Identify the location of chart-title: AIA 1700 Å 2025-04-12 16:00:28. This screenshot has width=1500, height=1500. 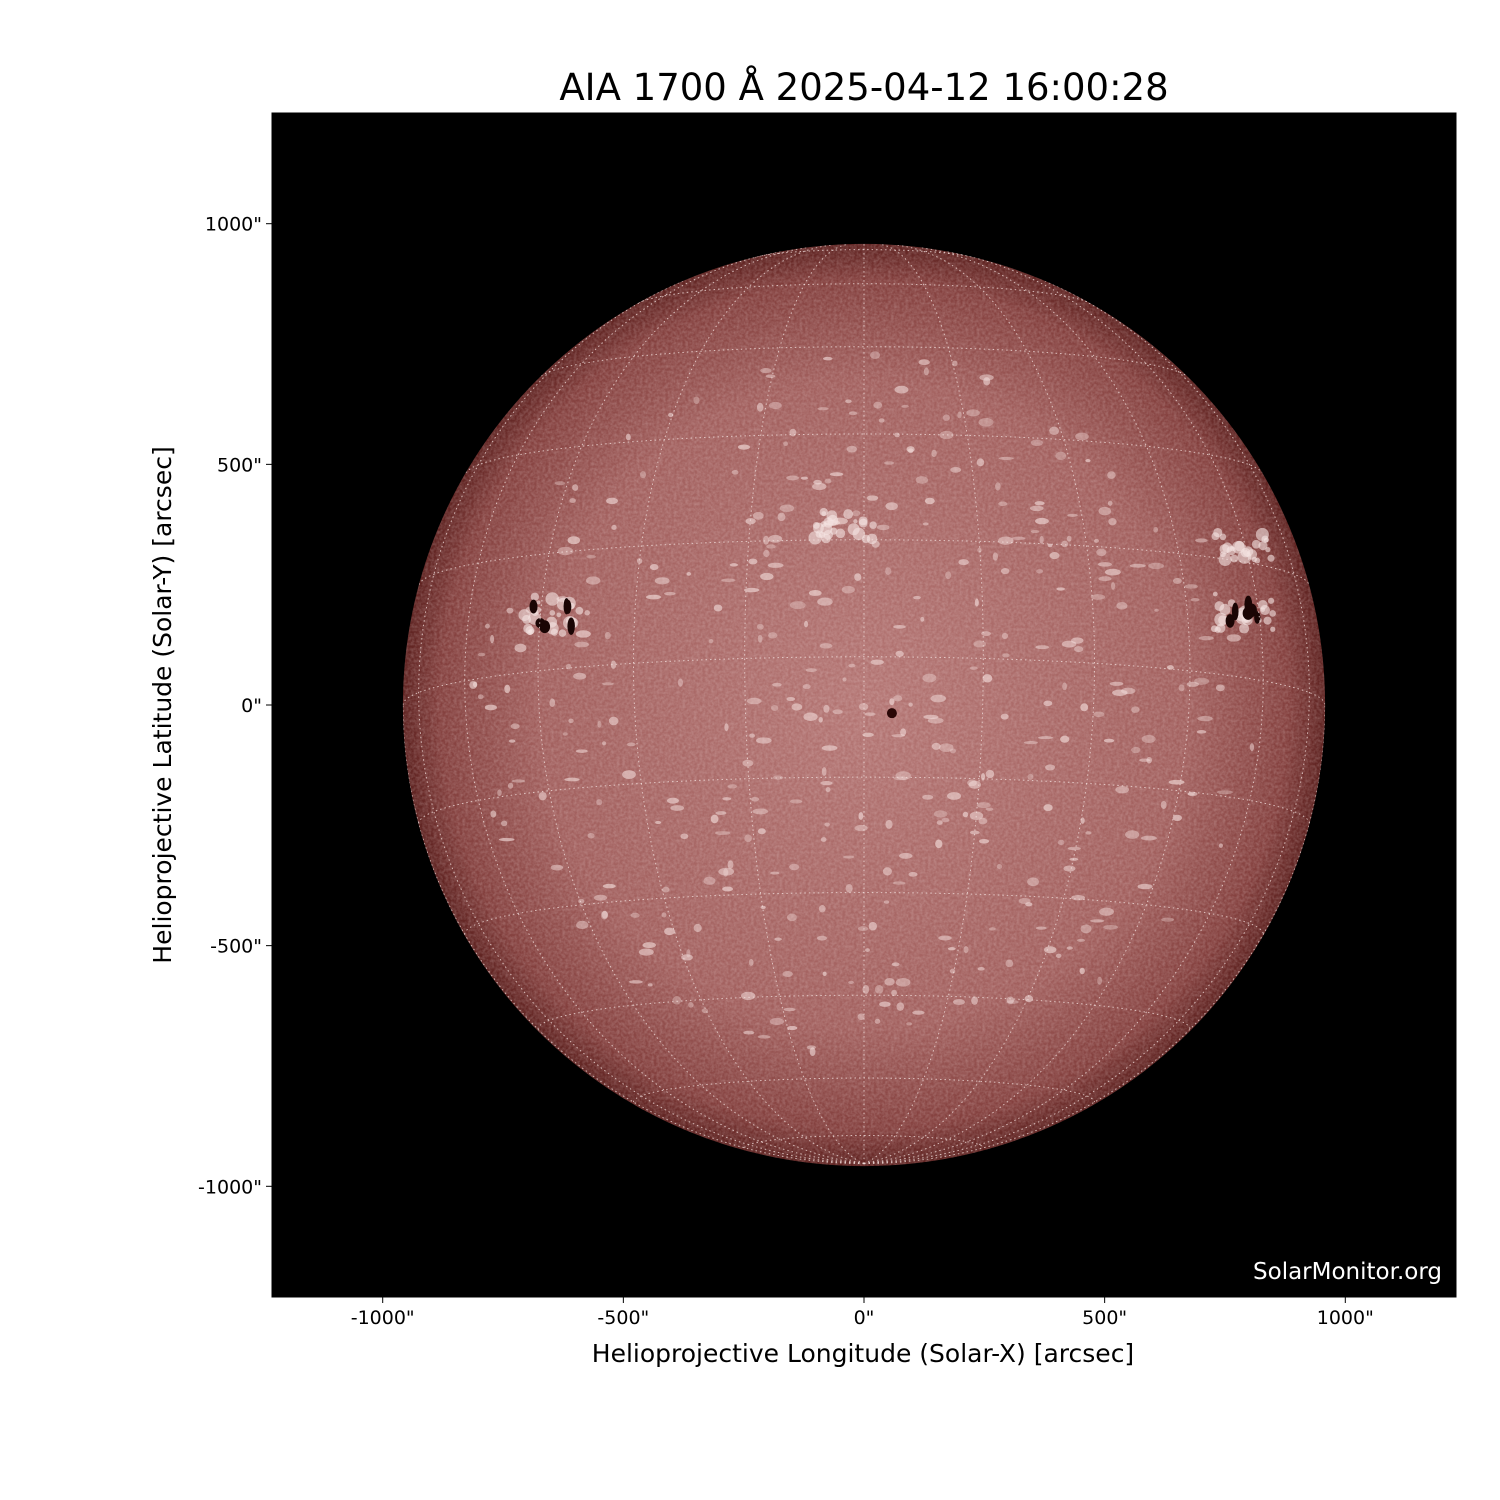
(864, 87).